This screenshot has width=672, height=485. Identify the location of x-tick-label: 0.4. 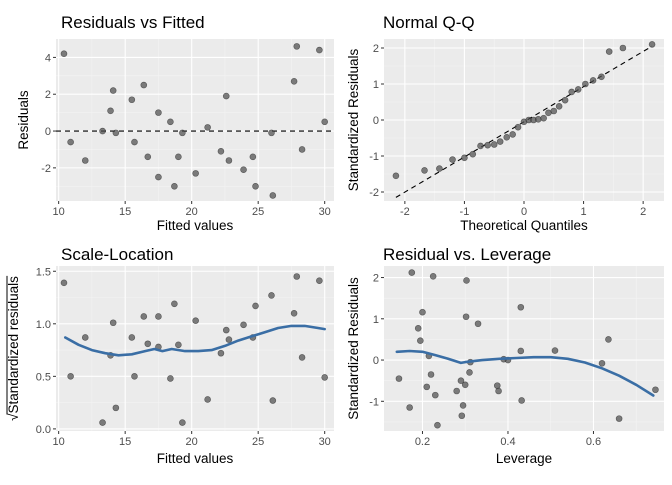
(507, 442).